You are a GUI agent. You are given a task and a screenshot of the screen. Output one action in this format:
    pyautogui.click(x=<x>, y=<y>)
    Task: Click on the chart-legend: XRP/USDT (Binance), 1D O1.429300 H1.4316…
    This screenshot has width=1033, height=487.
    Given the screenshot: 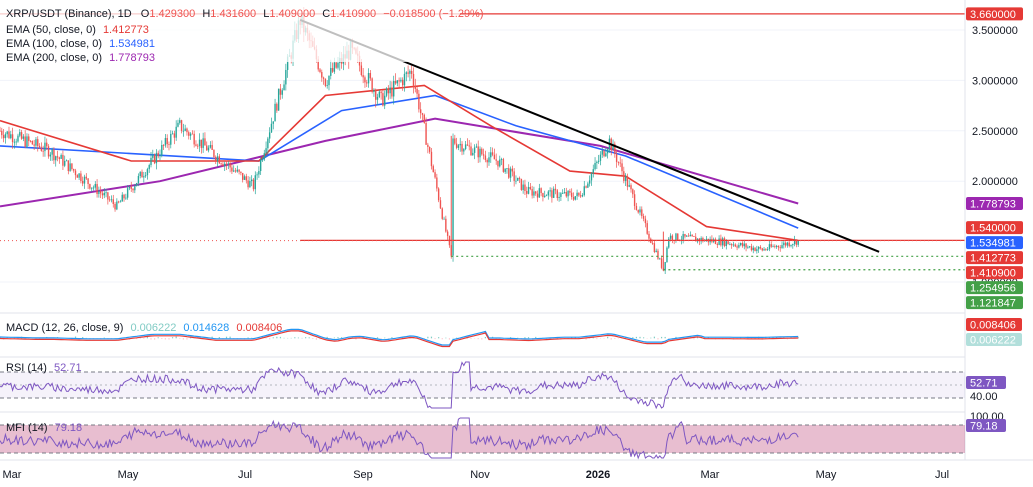 What is the action you would take?
    pyautogui.click(x=242, y=34)
    